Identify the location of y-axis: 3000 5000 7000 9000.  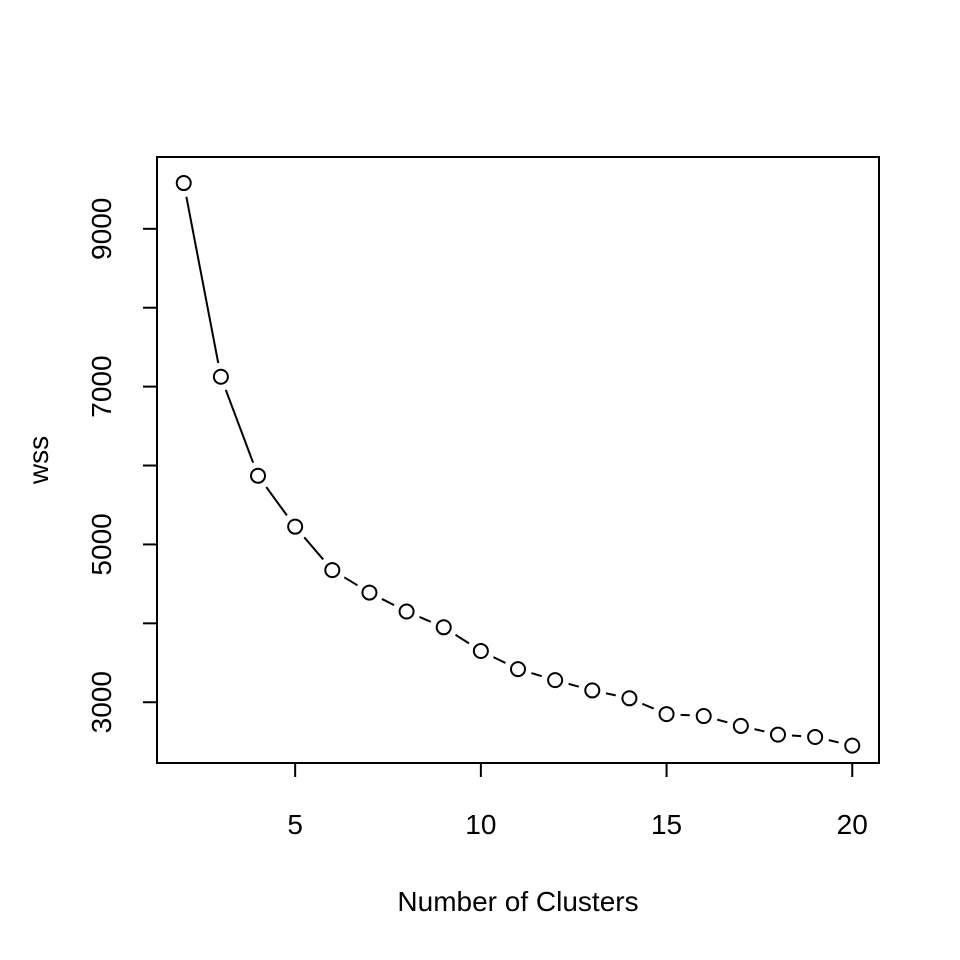
(122, 465).